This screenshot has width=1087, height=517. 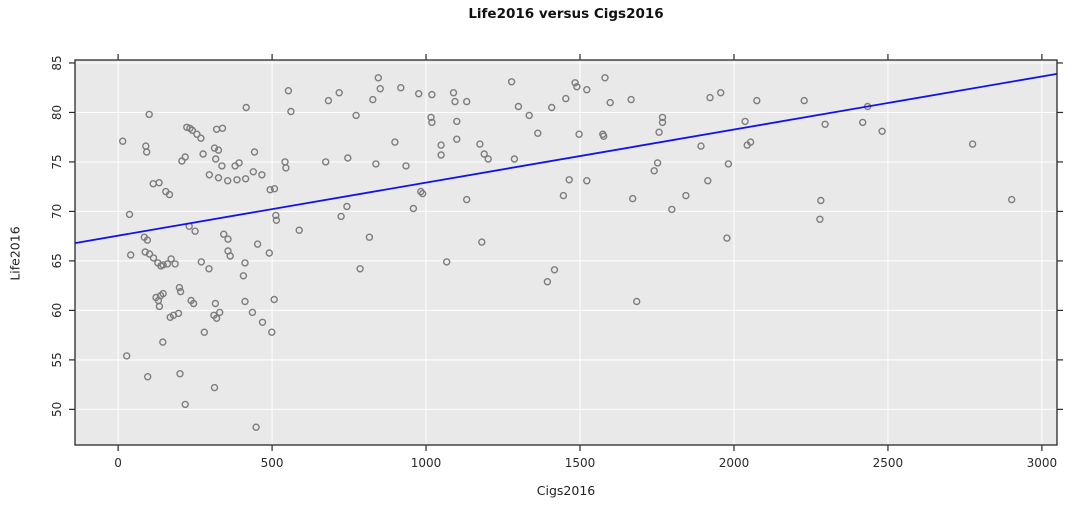 What do you see at coordinates (57, 310) in the screenshot?
I see `y-tick-label: 60` at bounding box center [57, 310].